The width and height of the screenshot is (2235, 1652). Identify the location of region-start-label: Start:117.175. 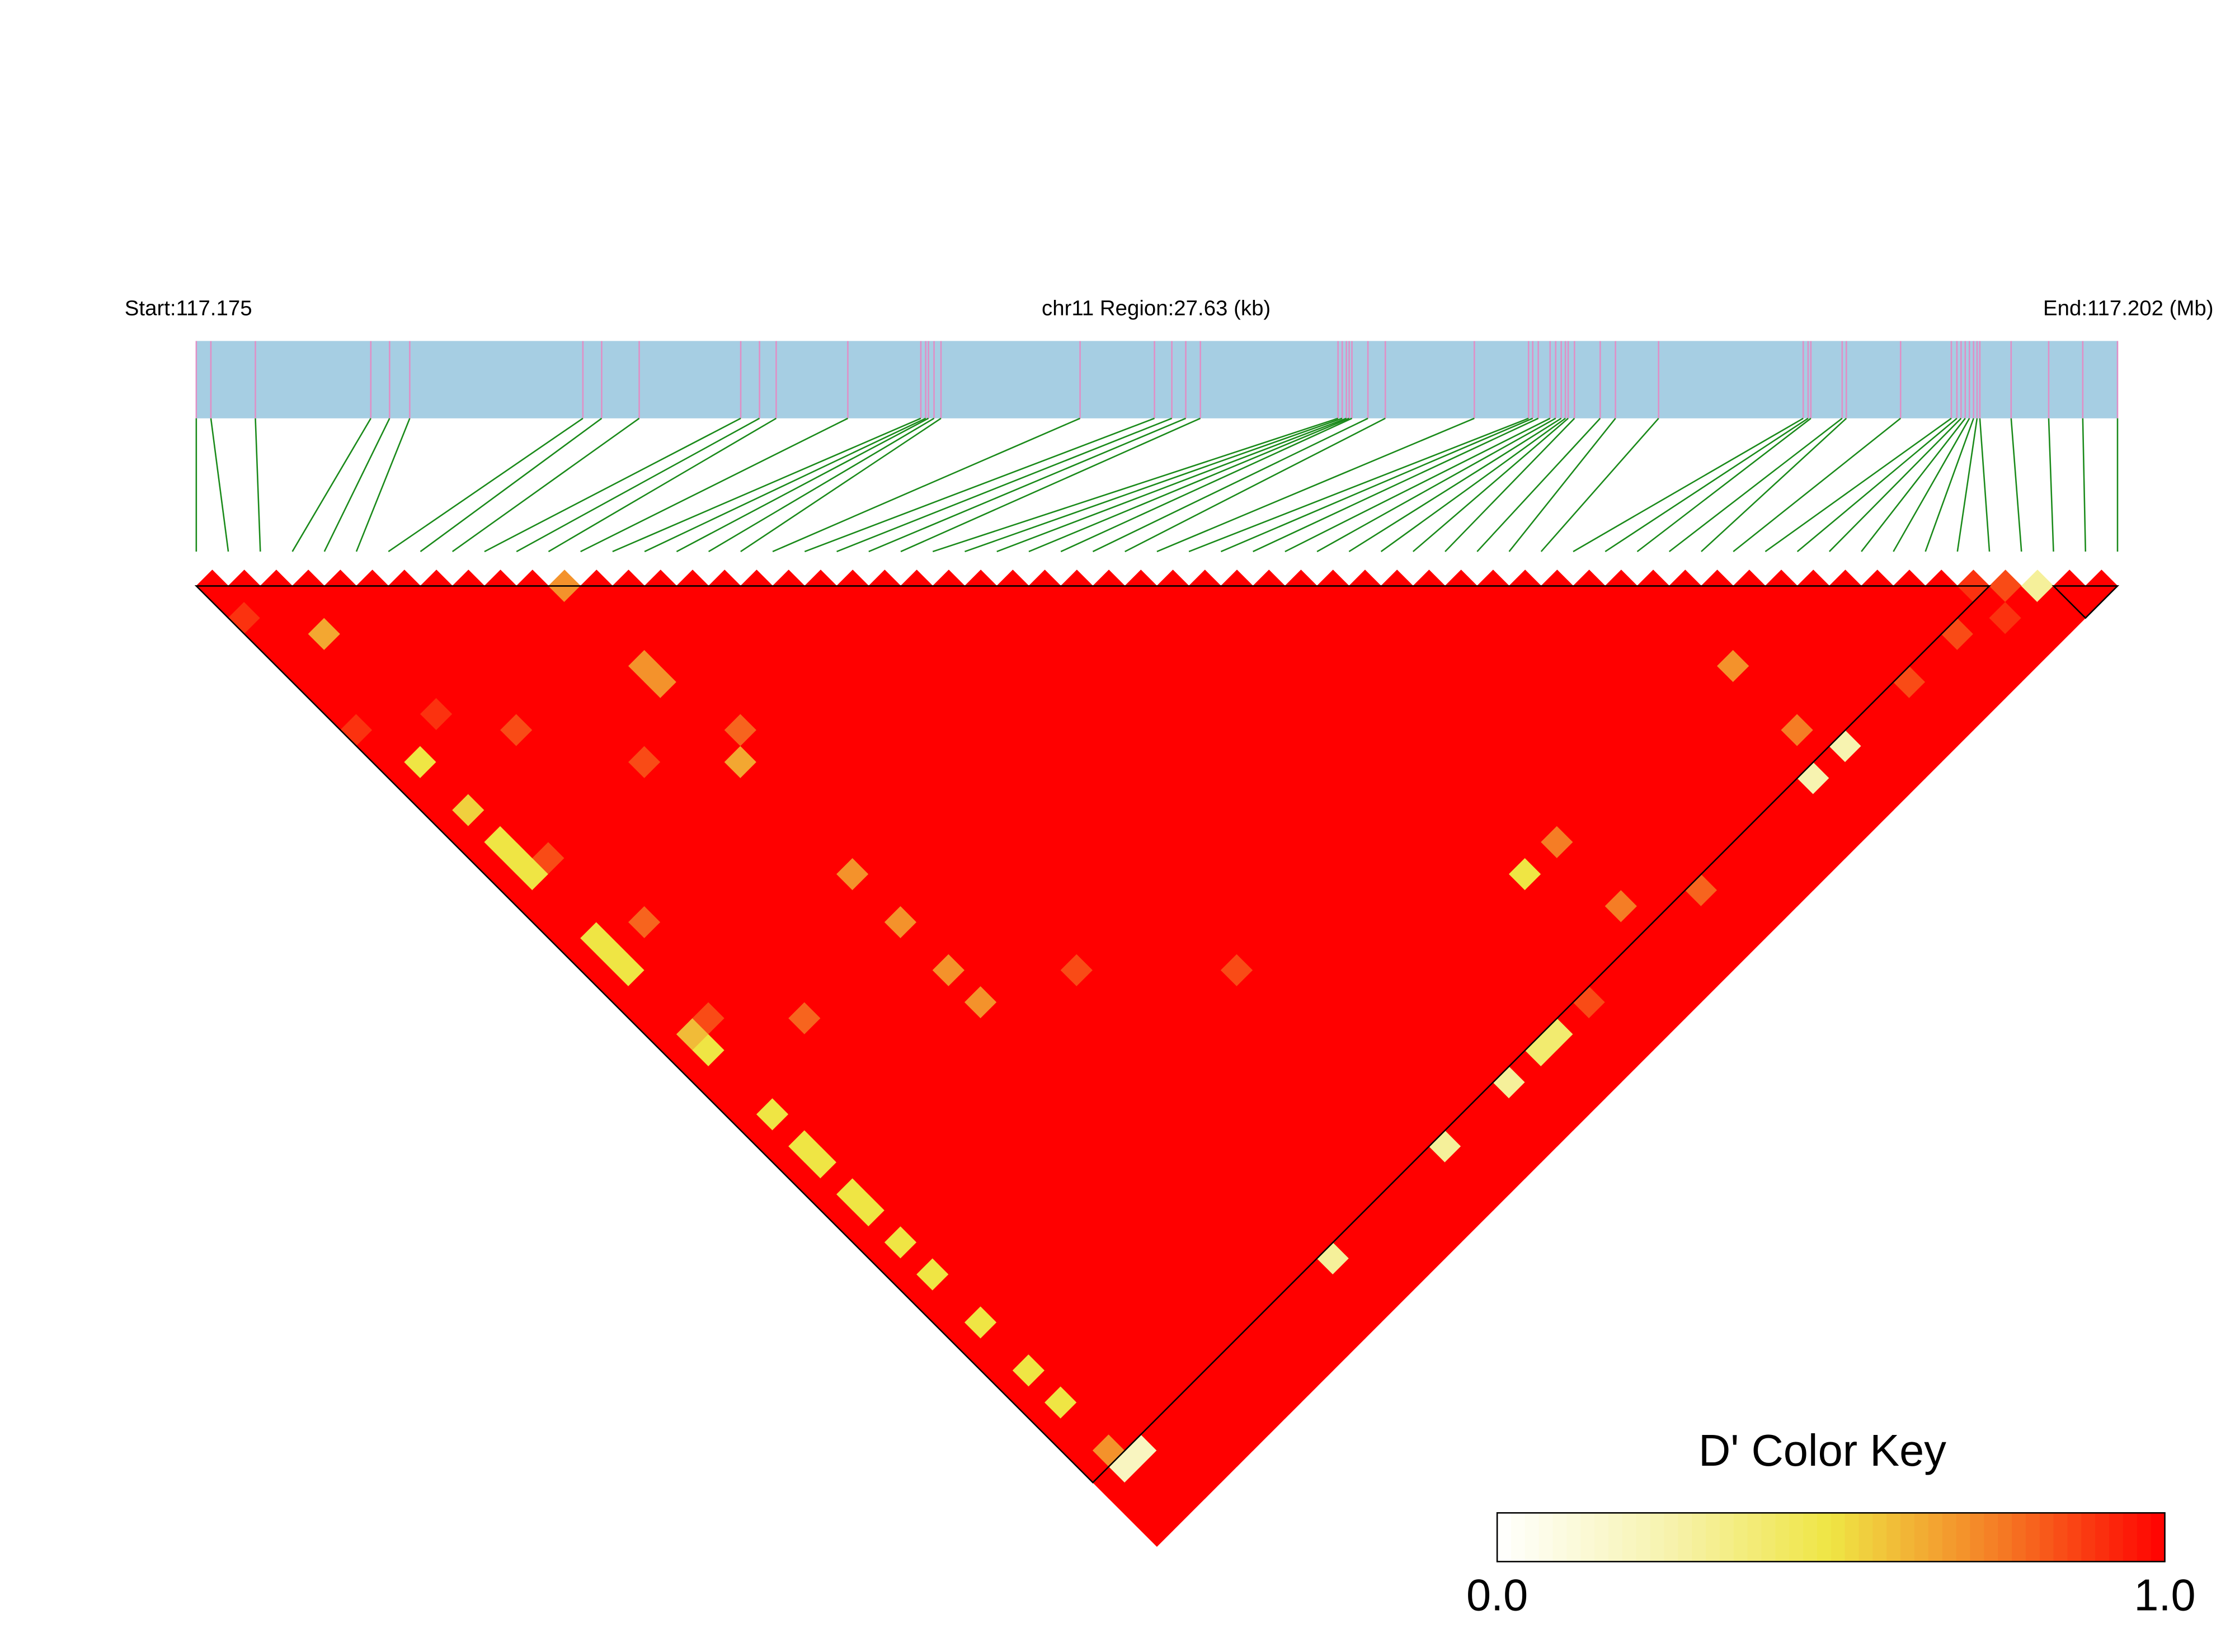
(188, 308).